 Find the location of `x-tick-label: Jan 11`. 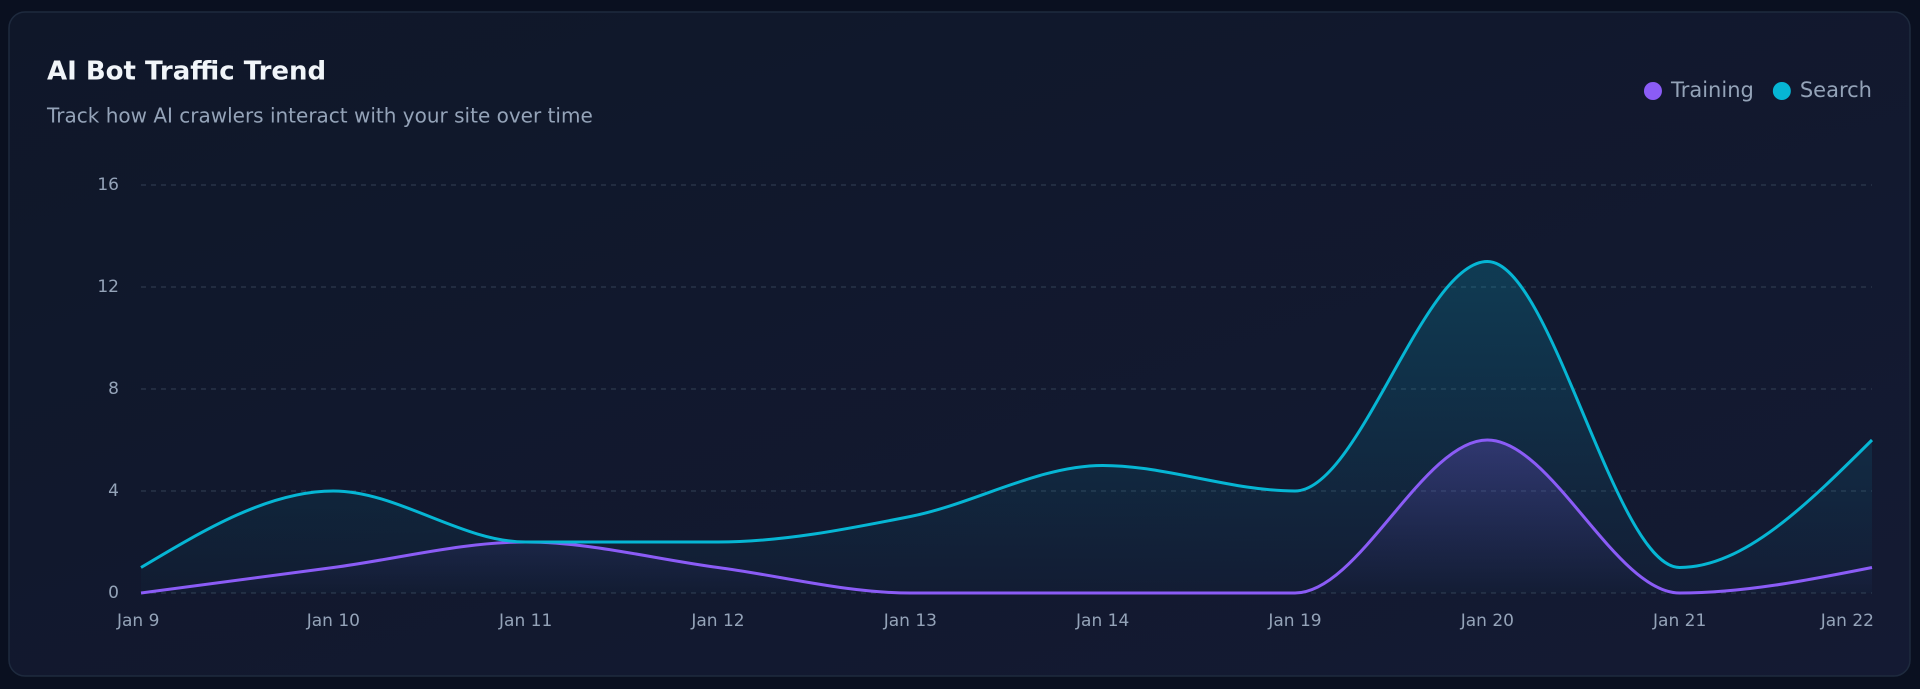

x-tick-label: Jan 11 is located at coordinates (525, 621).